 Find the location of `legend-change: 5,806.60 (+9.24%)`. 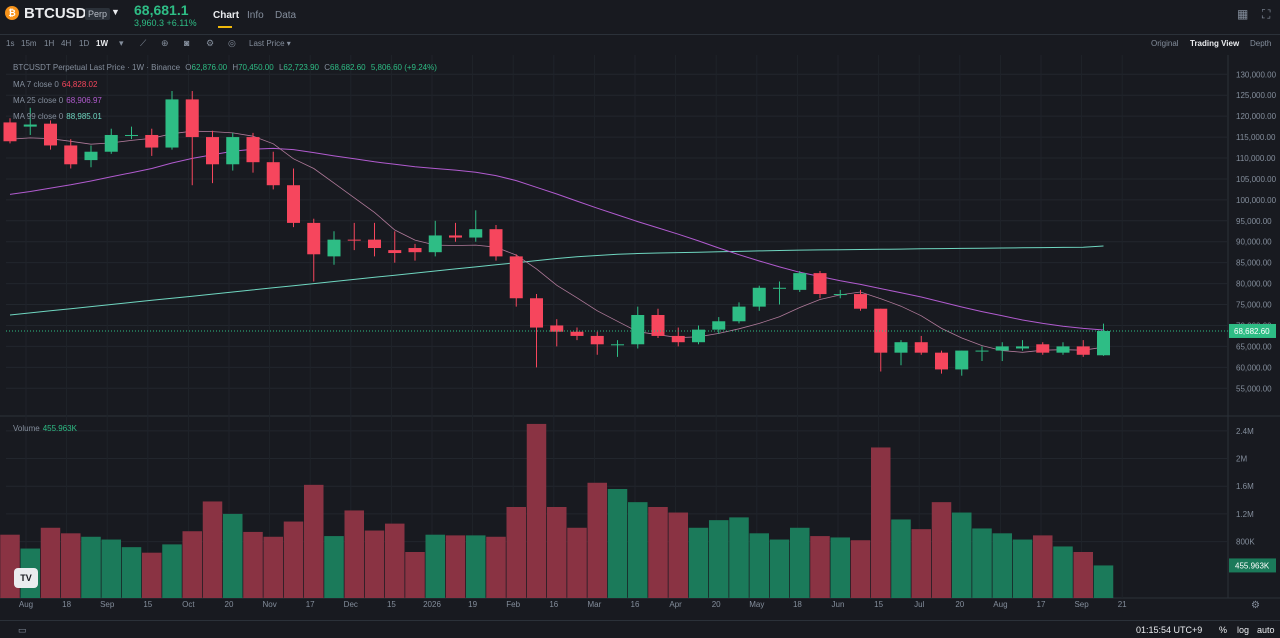

legend-change: 5,806.60 (+9.24%) is located at coordinates (403, 67).